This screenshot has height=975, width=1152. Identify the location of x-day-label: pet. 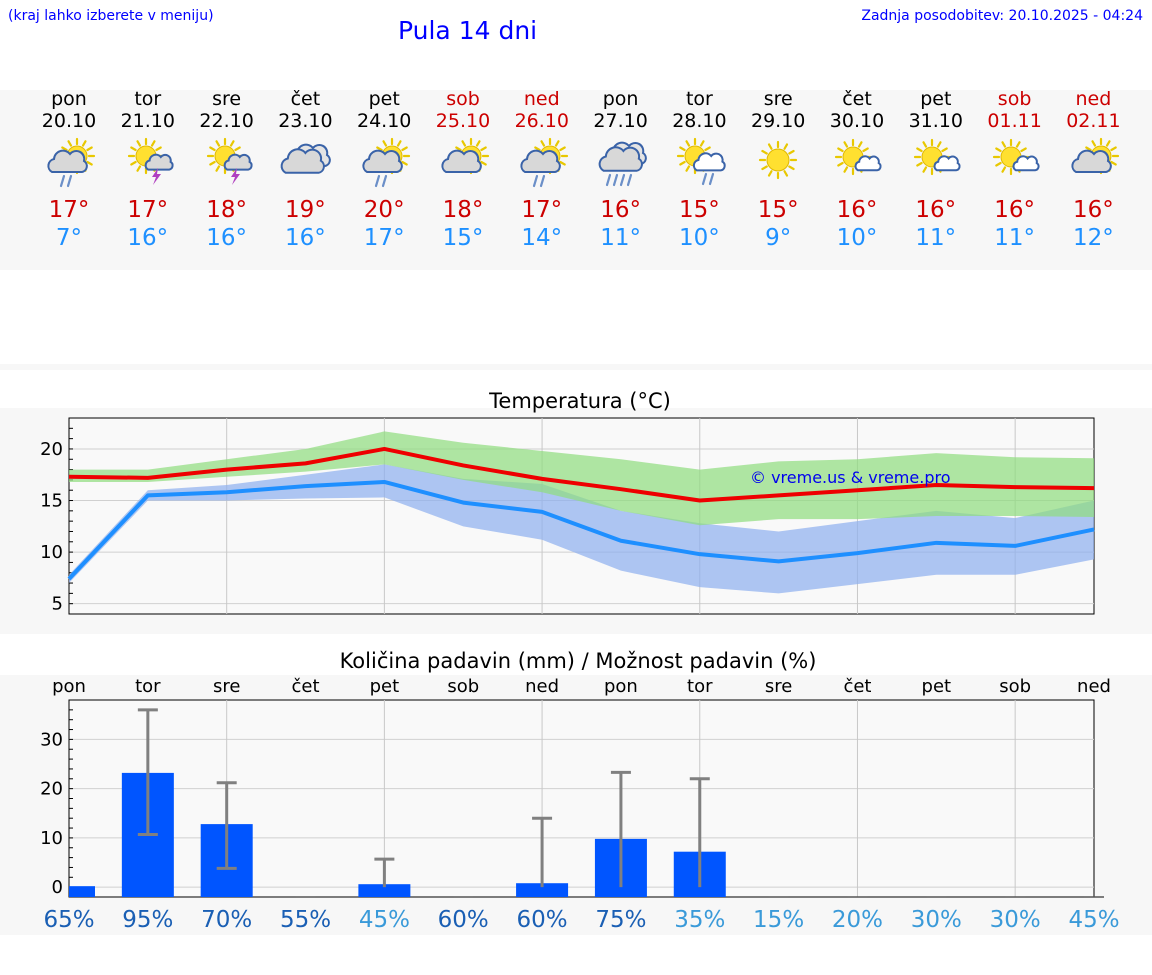
(937, 686).